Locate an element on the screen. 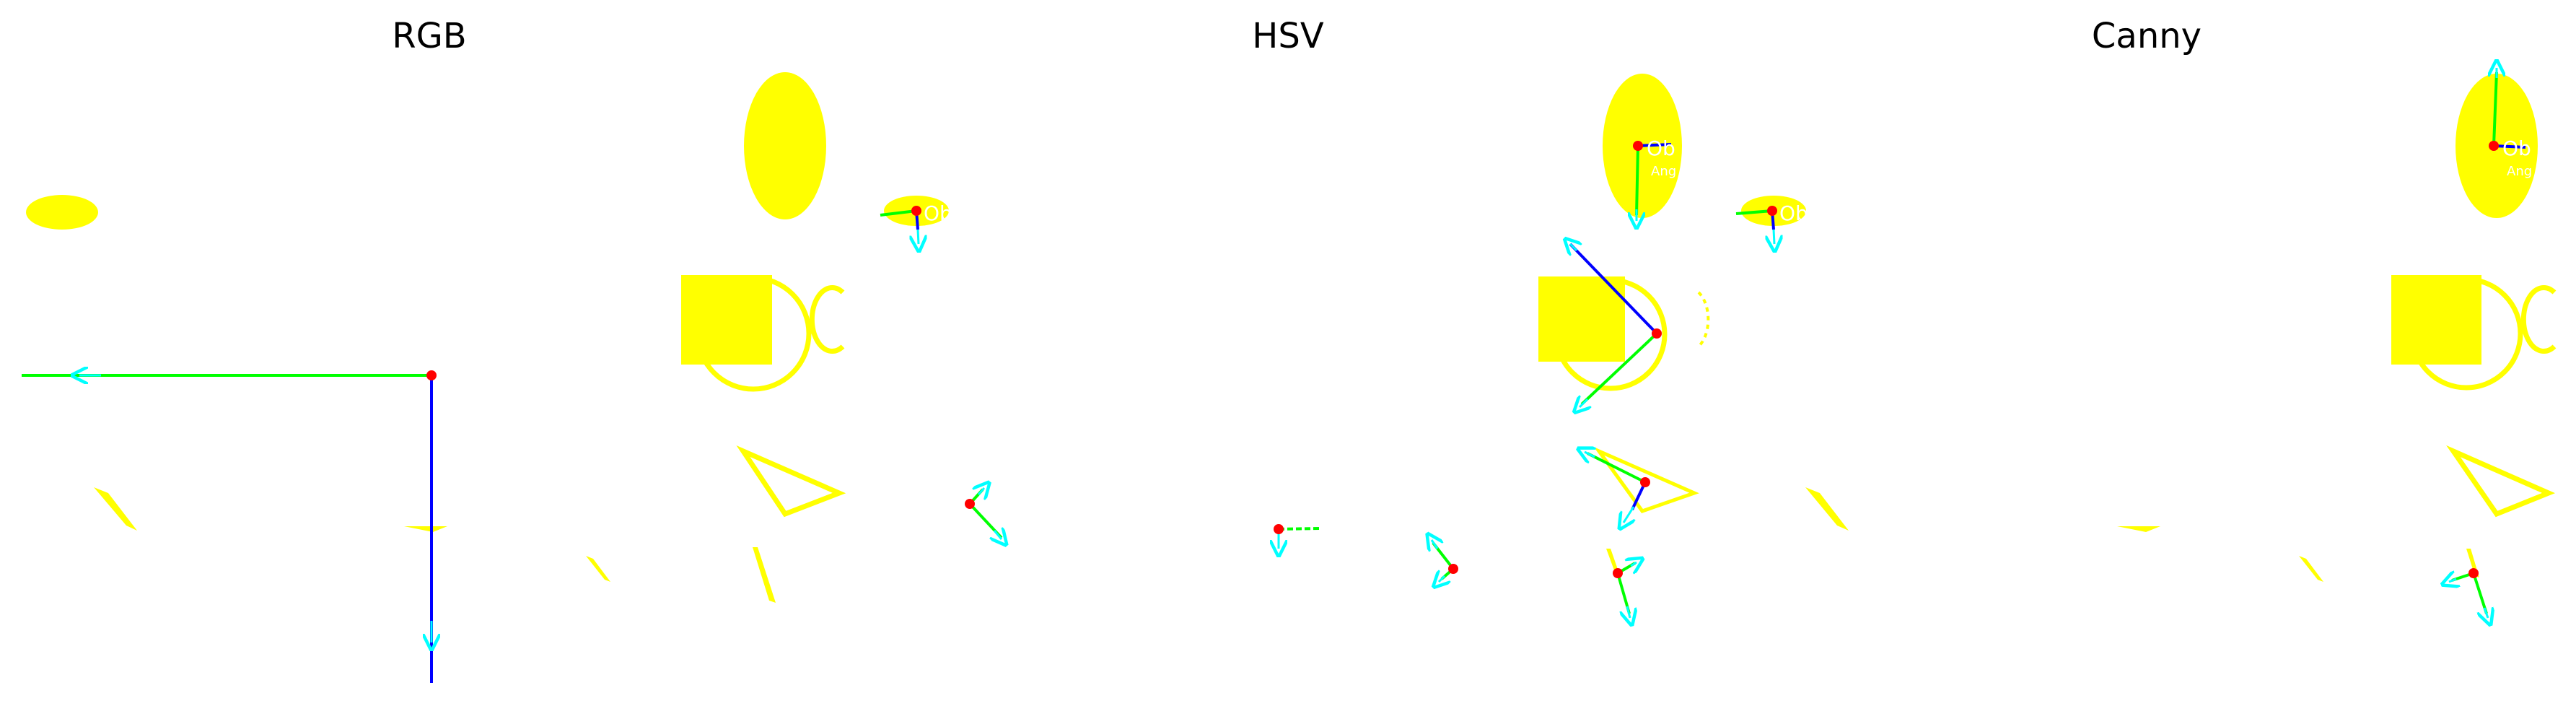  rgb-square is located at coordinates (726, 320).